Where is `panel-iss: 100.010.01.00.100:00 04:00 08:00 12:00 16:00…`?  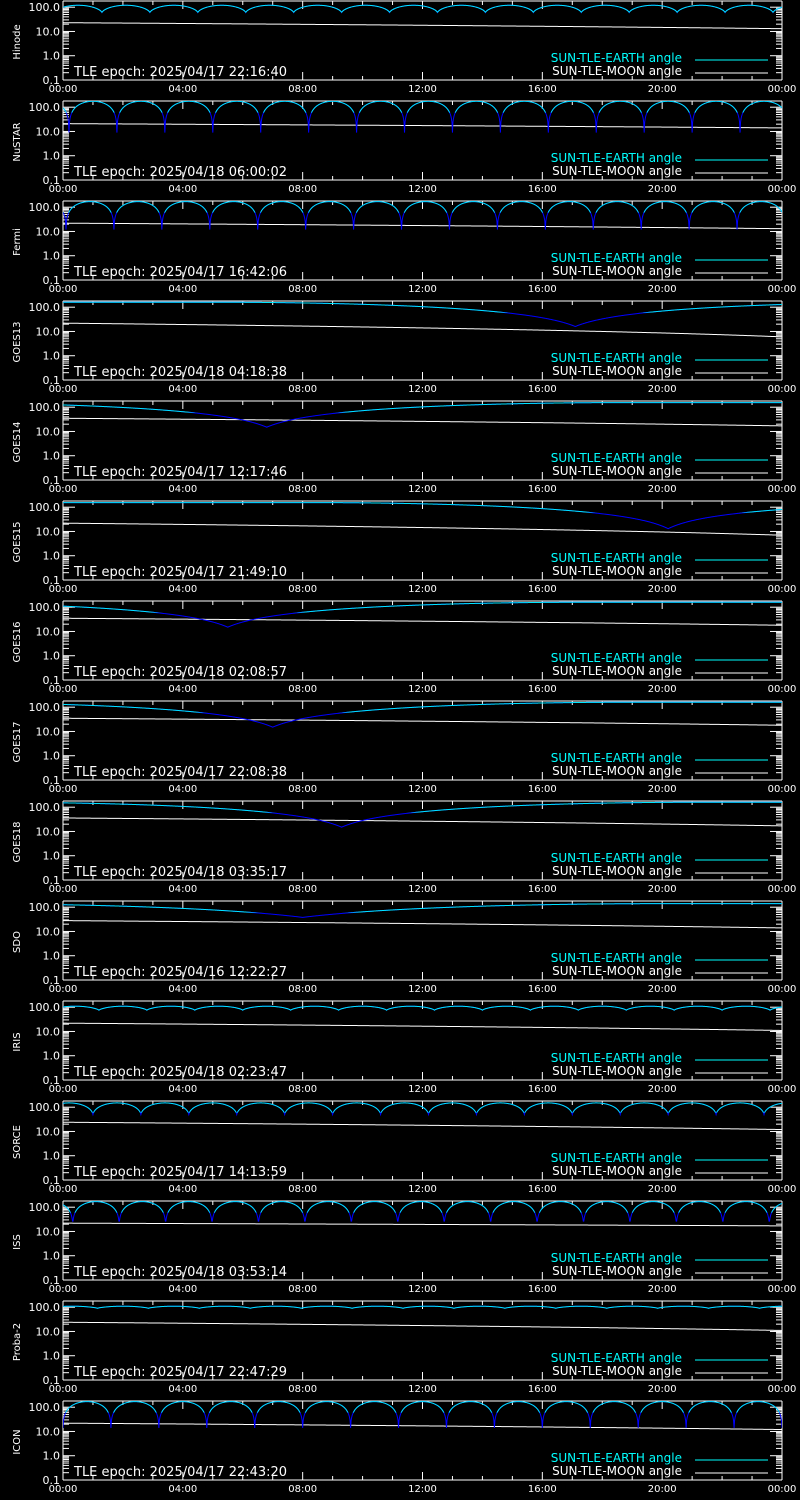
panel-iss: 100.010.01.00.100:00 04:00 08:00 12:00 16:00… is located at coordinates (404, 1247).